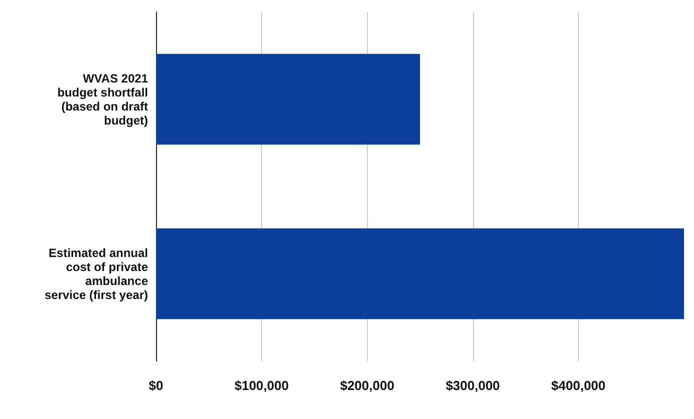  What do you see at coordinates (102, 99) in the screenshot?
I see `y-tick-label: WVAS 2021 budget shortfall (based on draft budget)` at bounding box center [102, 99].